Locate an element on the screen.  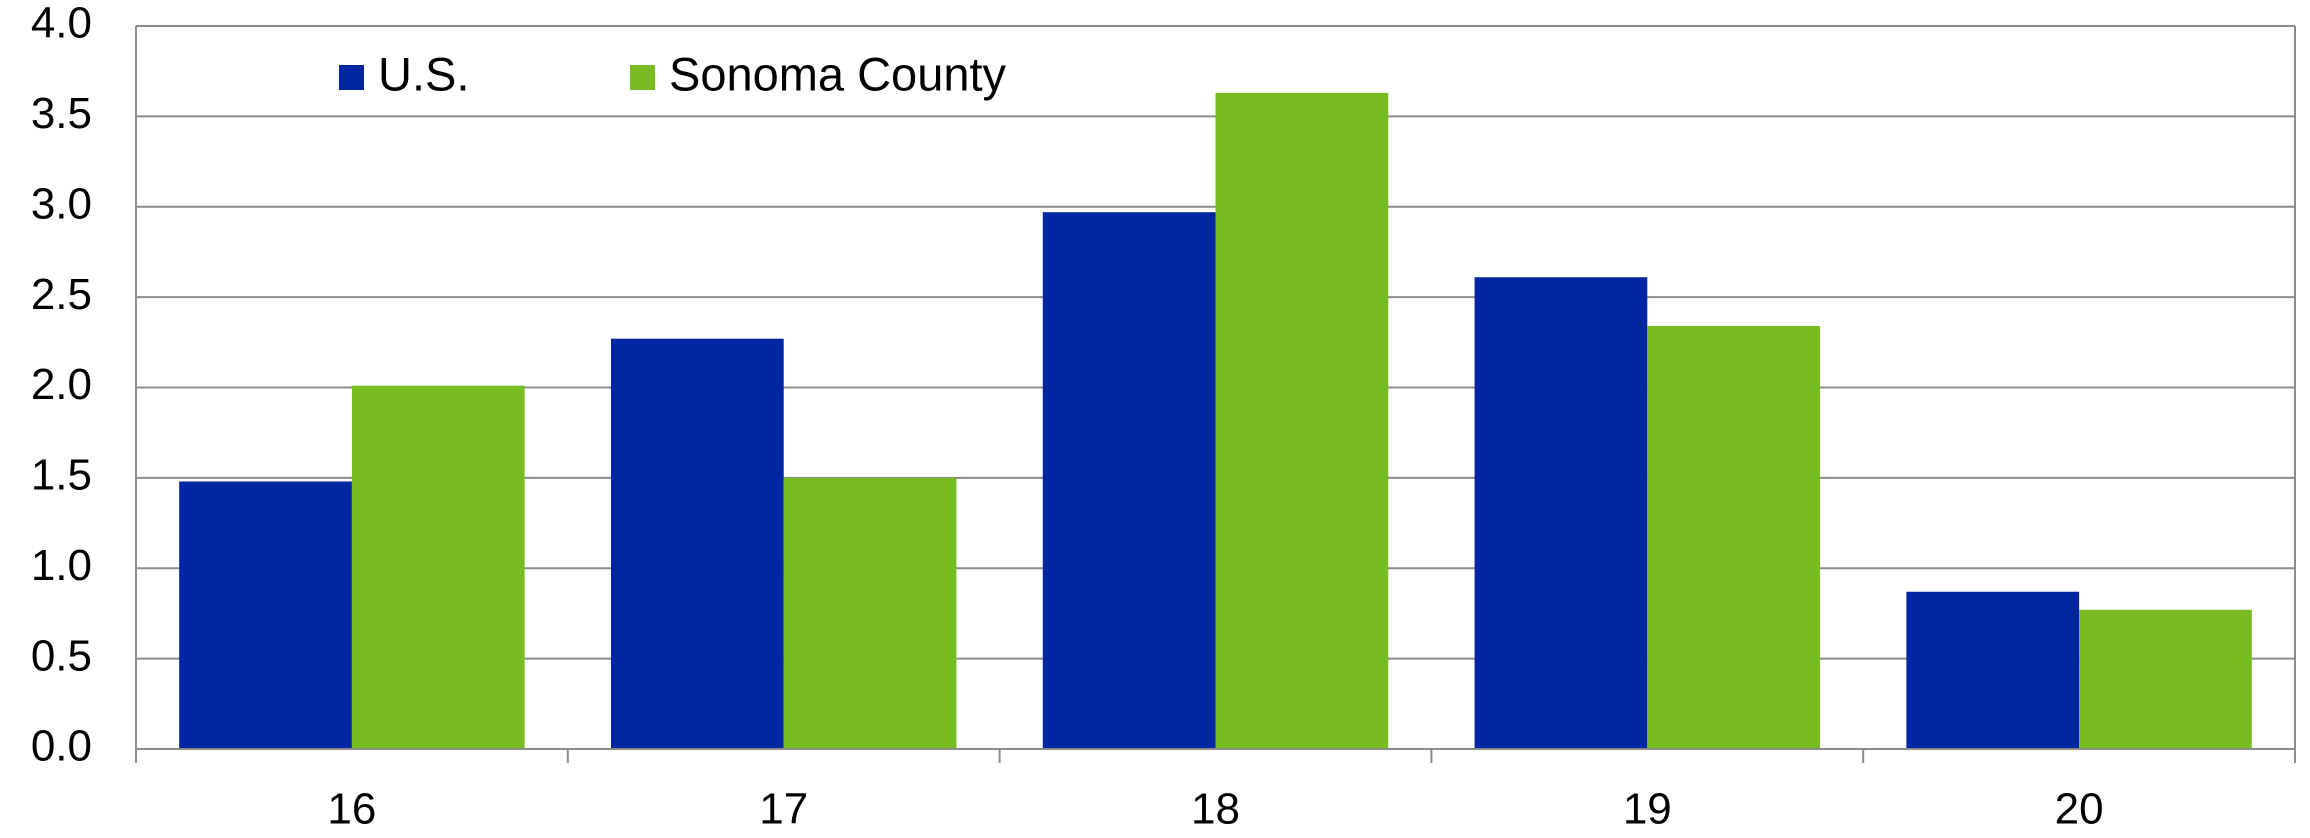
y-tick-label: 4.0 is located at coordinates (61, 24).